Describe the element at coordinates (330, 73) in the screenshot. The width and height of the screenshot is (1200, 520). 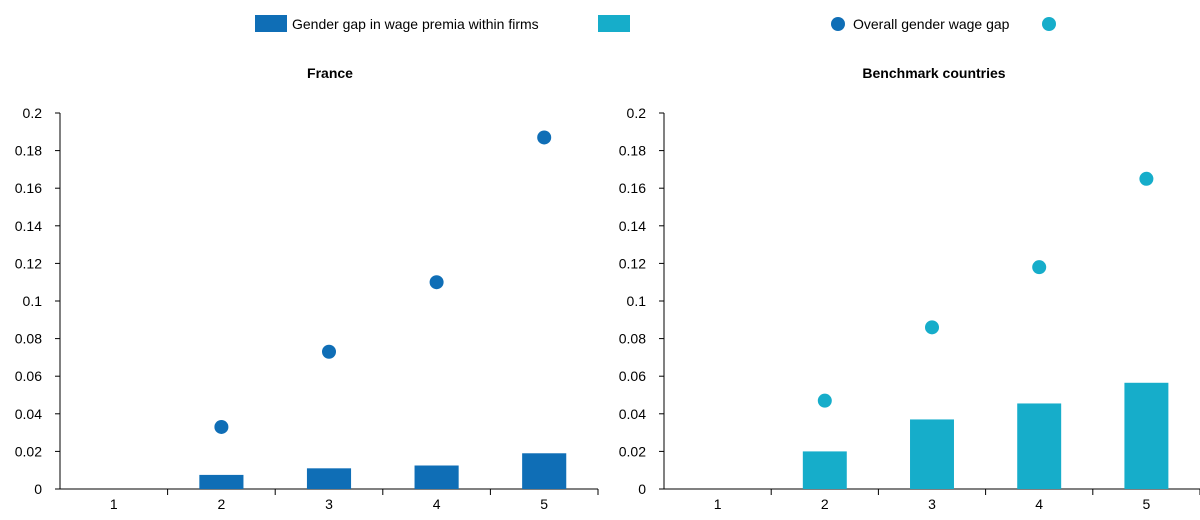
I see `panel-title: France` at that location.